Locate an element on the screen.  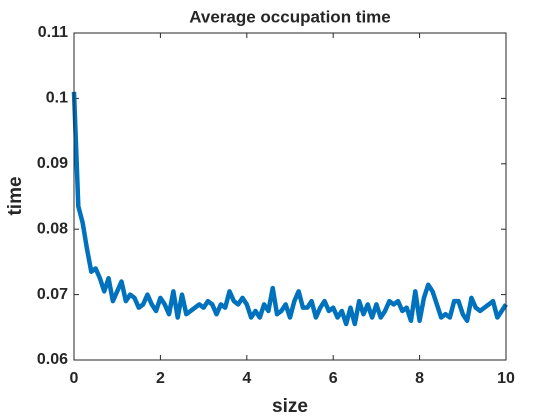
x-tick-label: 10 is located at coordinates (506, 378).